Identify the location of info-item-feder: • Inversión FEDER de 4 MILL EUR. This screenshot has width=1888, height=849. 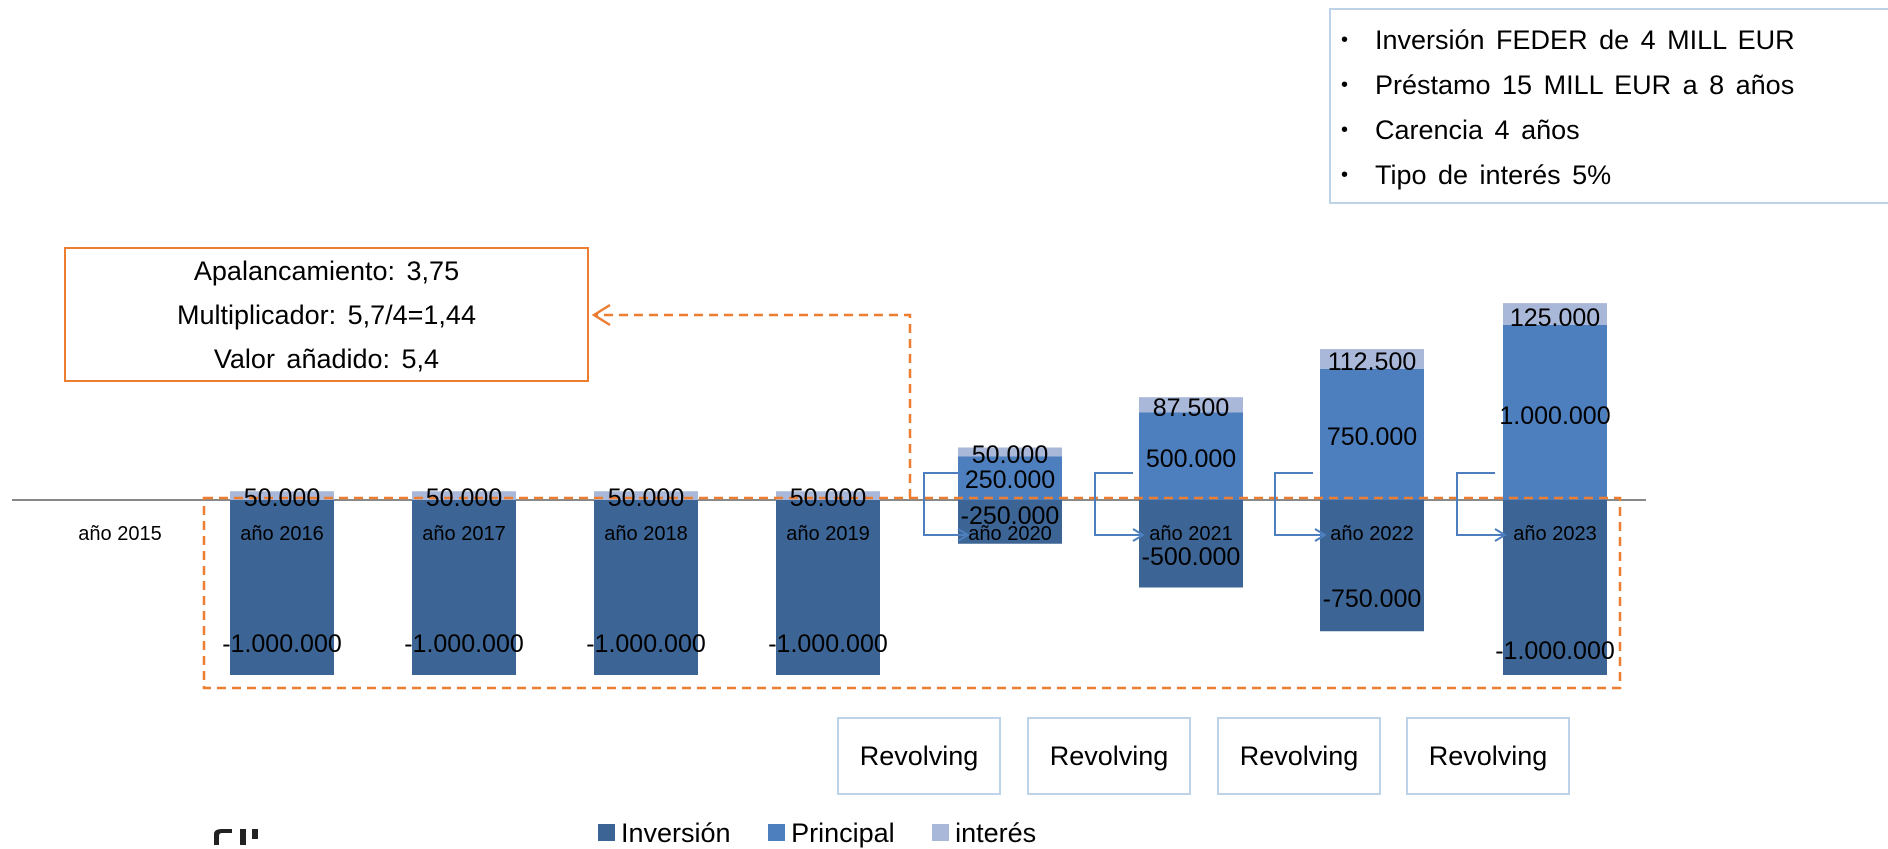
(1609, 40).